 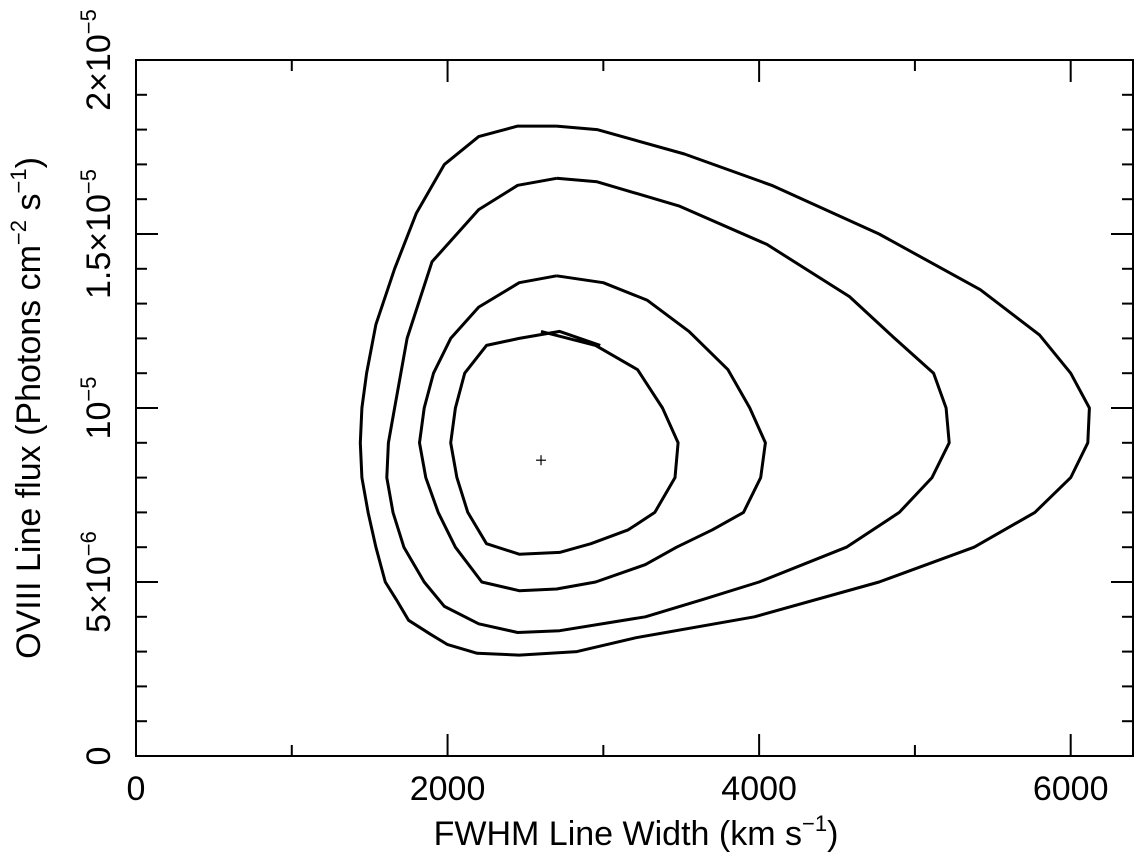 What do you see at coordinates (97, 408) in the screenshot?
I see `y-tick-label: 10−5` at bounding box center [97, 408].